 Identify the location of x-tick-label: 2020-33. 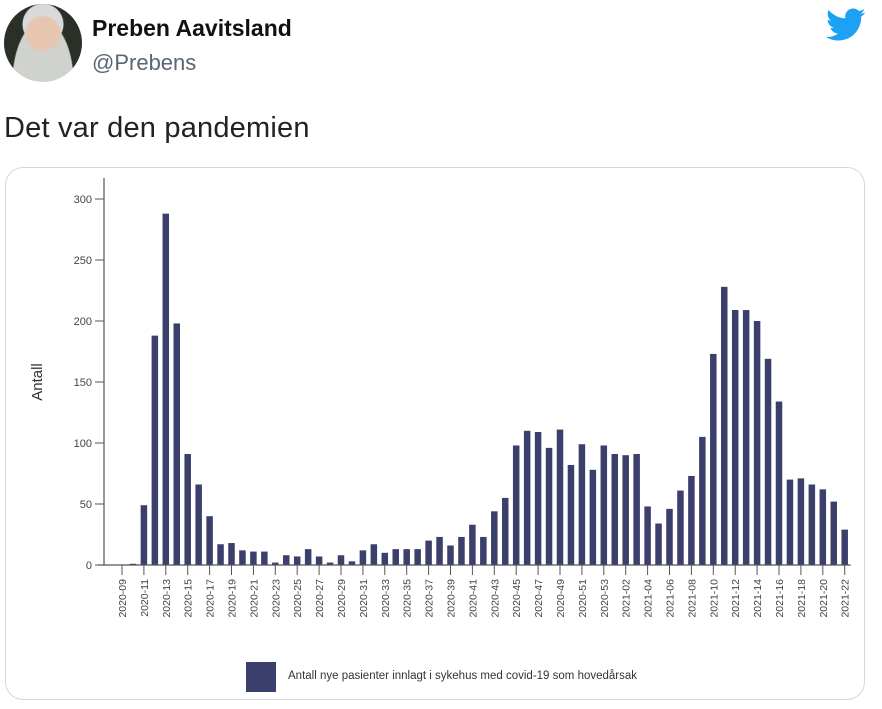
(386, 598).